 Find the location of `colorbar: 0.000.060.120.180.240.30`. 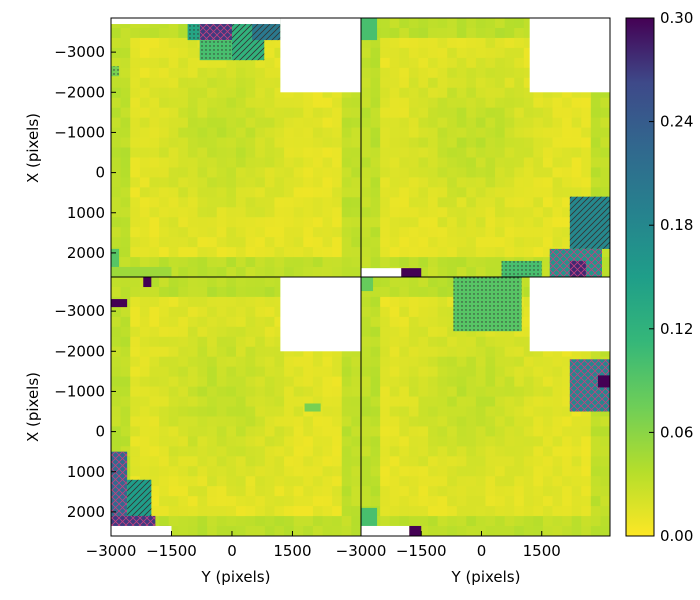

colorbar: 0.000.060.120.180.240.30 is located at coordinates (659, 277).